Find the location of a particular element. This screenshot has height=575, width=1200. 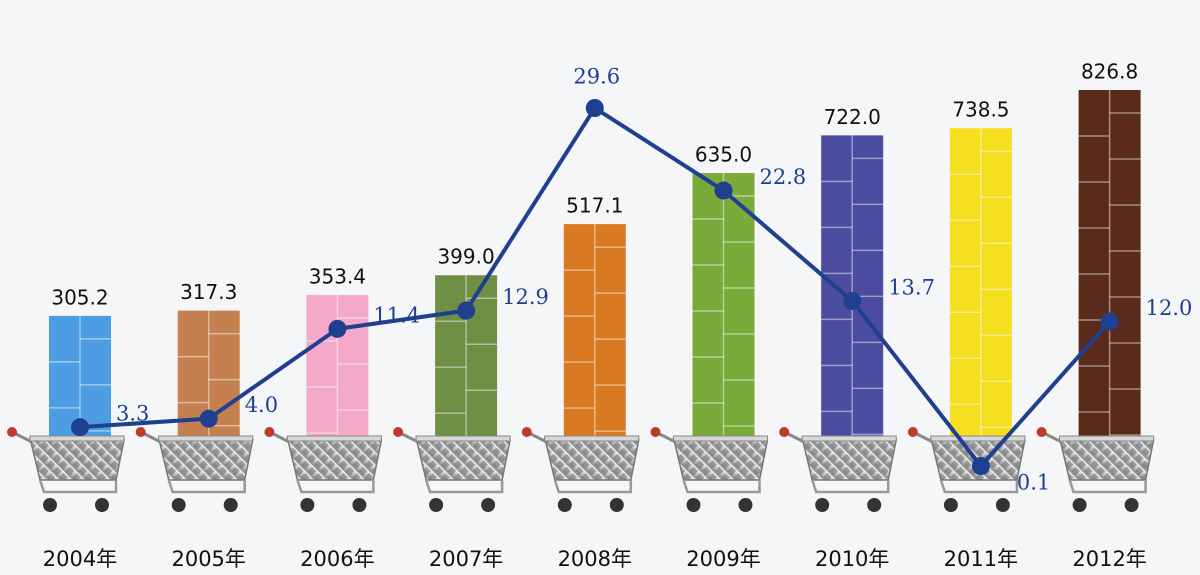

bar-value-label: 722.0 is located at coordinates (852, 117).